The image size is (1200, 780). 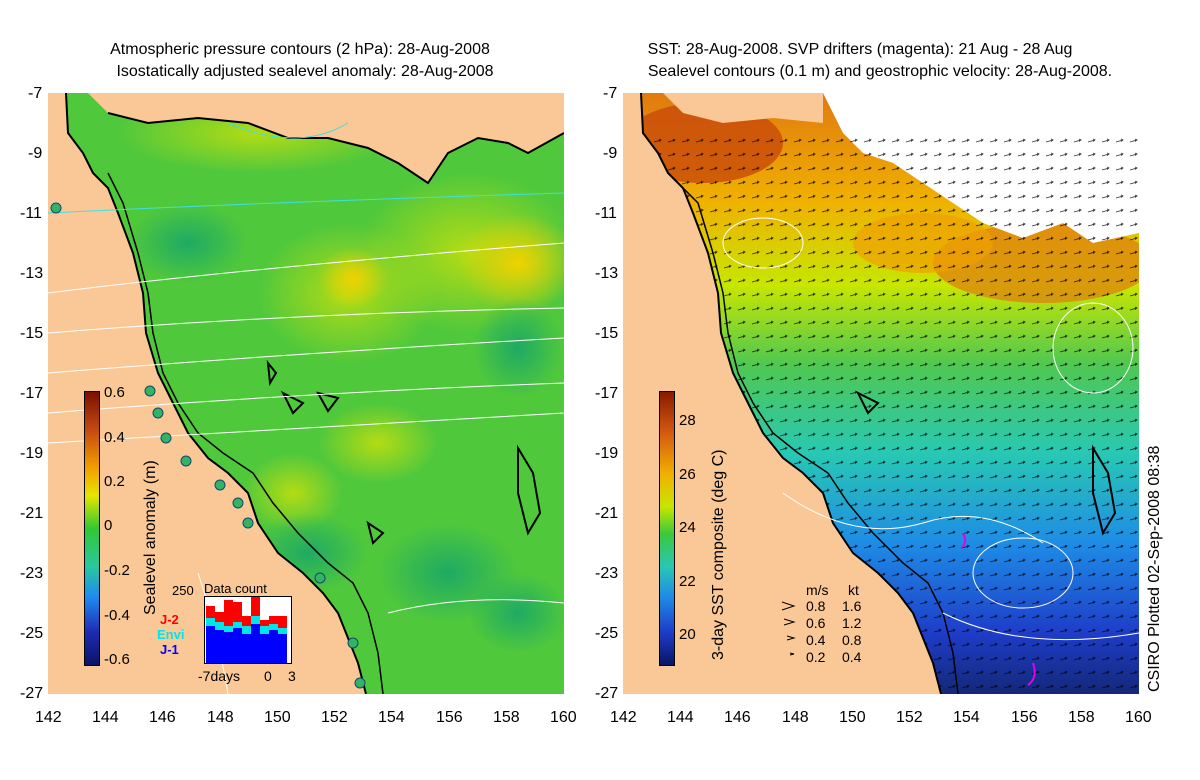 I want to click on data-count-legend-j1: J-1, so click(x=169, y=649).